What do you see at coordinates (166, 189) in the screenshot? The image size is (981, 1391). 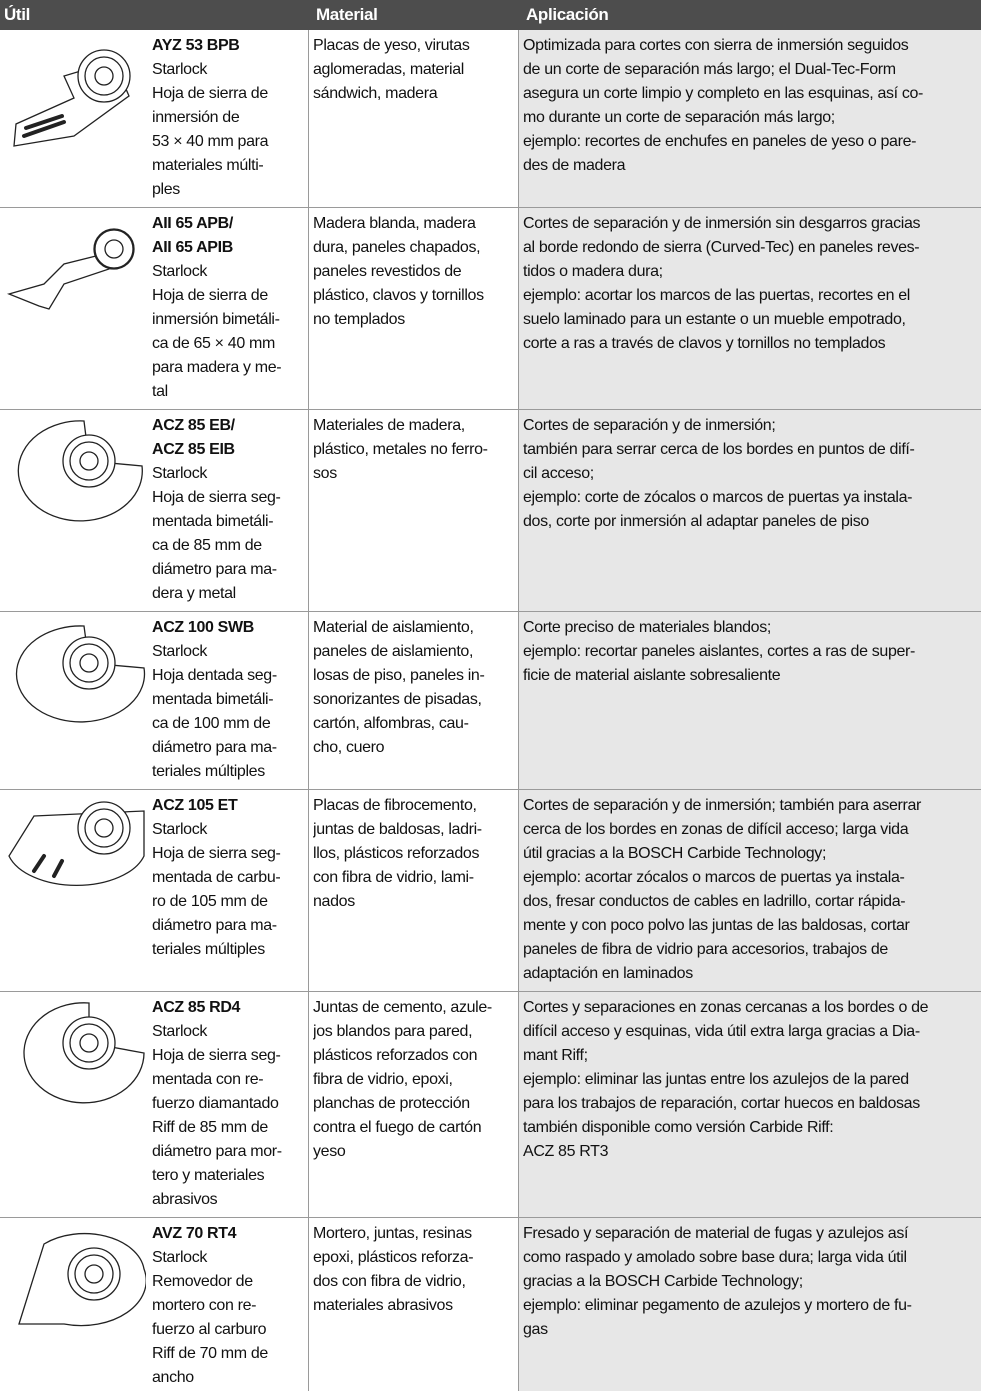 I see `cell-line: ples` at bounding box center [166, 189].